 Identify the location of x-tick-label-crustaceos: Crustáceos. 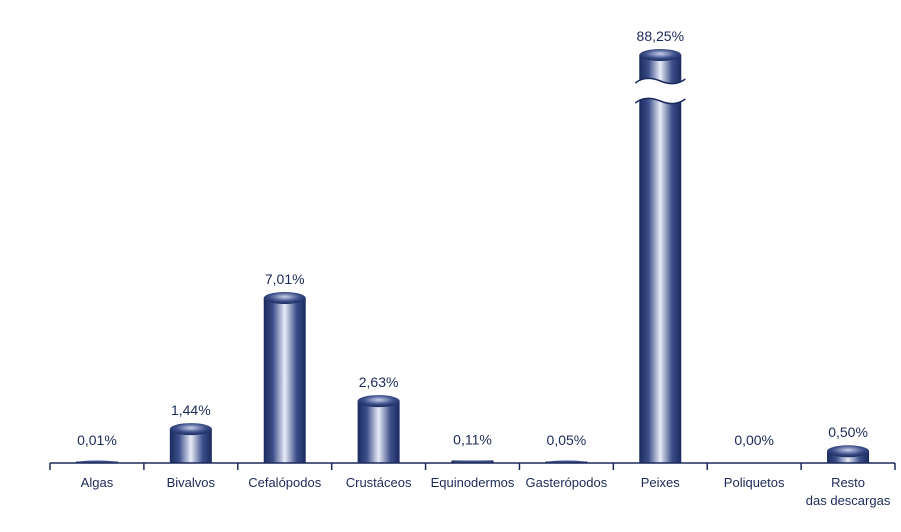
(379, 482).